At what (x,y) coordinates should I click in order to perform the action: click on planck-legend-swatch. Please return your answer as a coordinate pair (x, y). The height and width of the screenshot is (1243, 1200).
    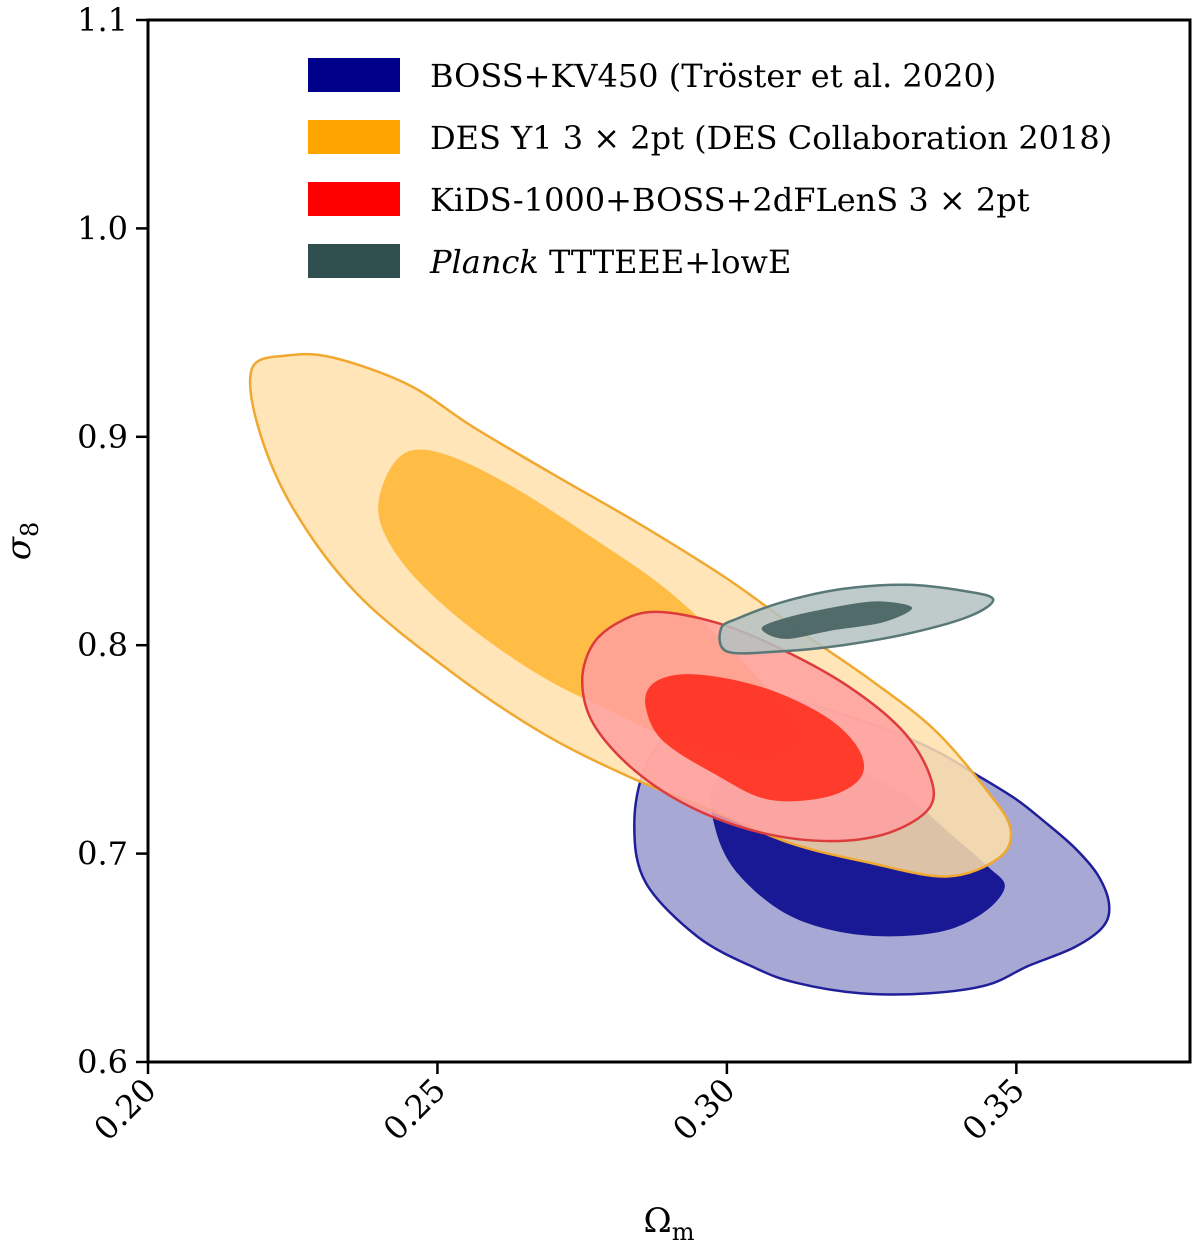
    Looking at the image, I should click on (354, 261).